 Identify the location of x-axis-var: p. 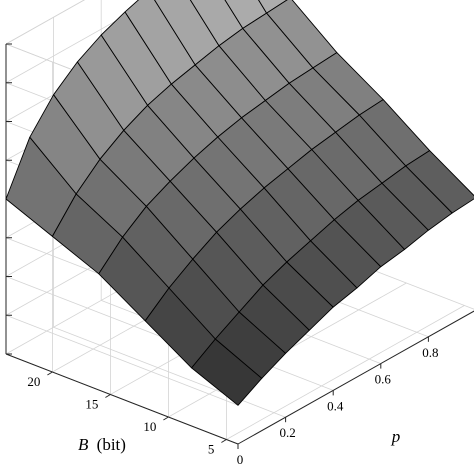
(396, 436).